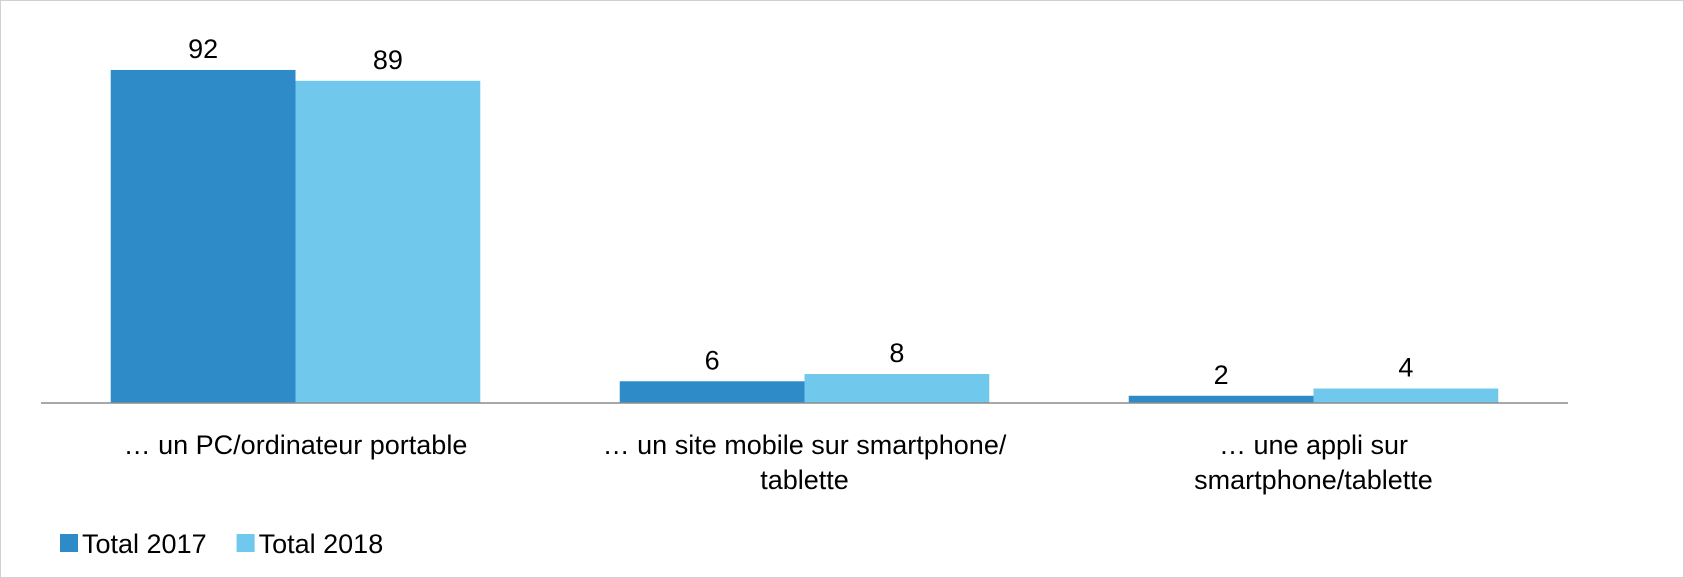  I want to click on legend-label: Total 2017, so click(144, 544).